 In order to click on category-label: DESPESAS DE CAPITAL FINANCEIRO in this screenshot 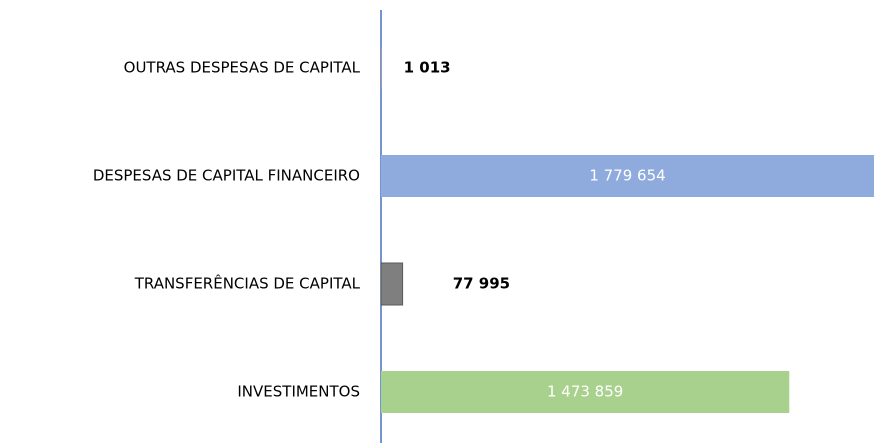, I will do `click(226, 176)`.